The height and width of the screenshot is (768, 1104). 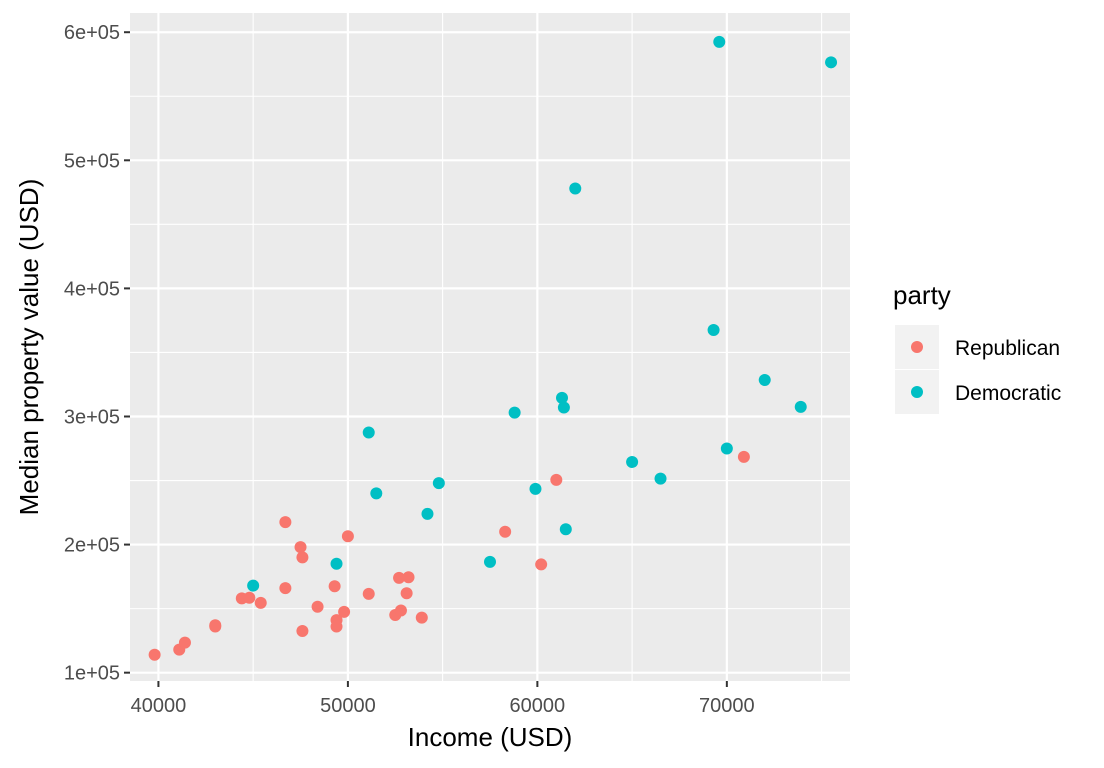 What do you see at coordinates (92, 33) in the screenshot?
I see `y-tick-label: 6e+05` at bounding box center [92, 33].